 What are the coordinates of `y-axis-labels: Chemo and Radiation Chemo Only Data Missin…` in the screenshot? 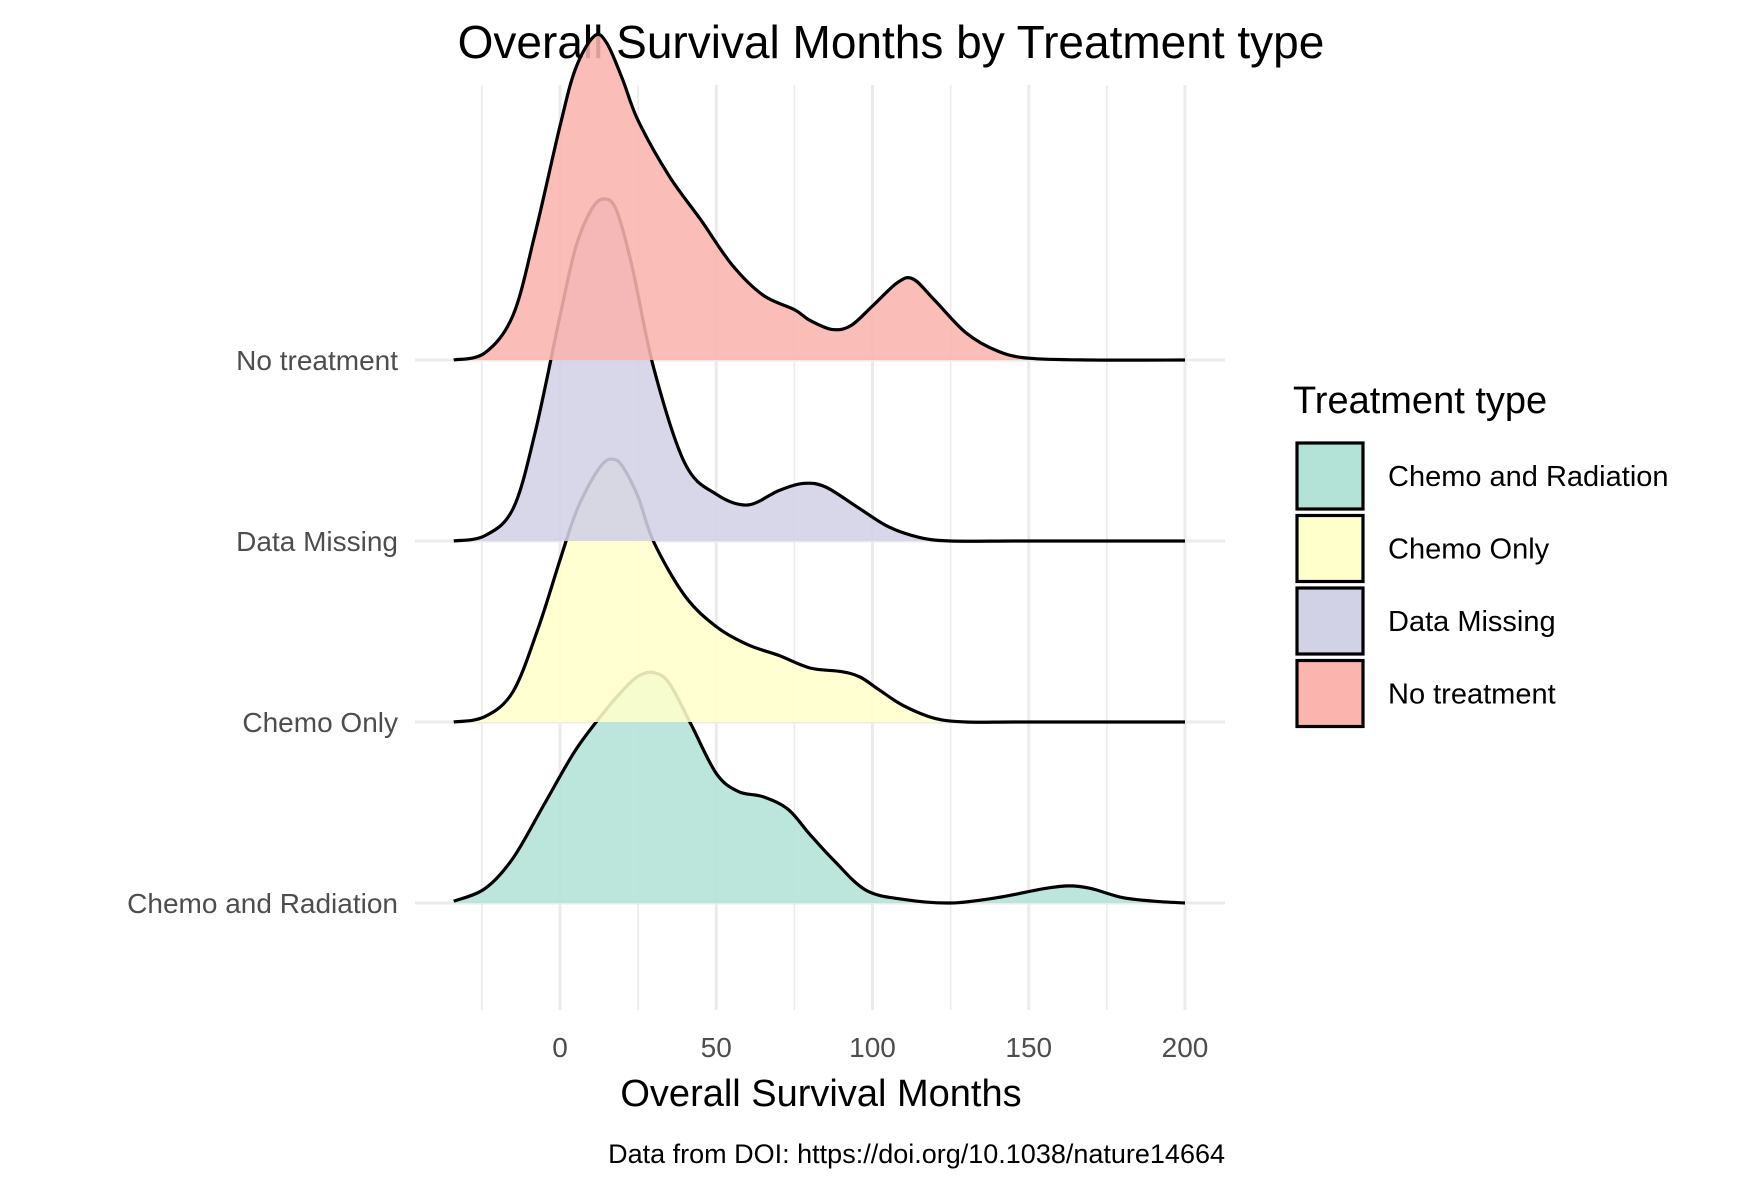 It's located at (262, 632).